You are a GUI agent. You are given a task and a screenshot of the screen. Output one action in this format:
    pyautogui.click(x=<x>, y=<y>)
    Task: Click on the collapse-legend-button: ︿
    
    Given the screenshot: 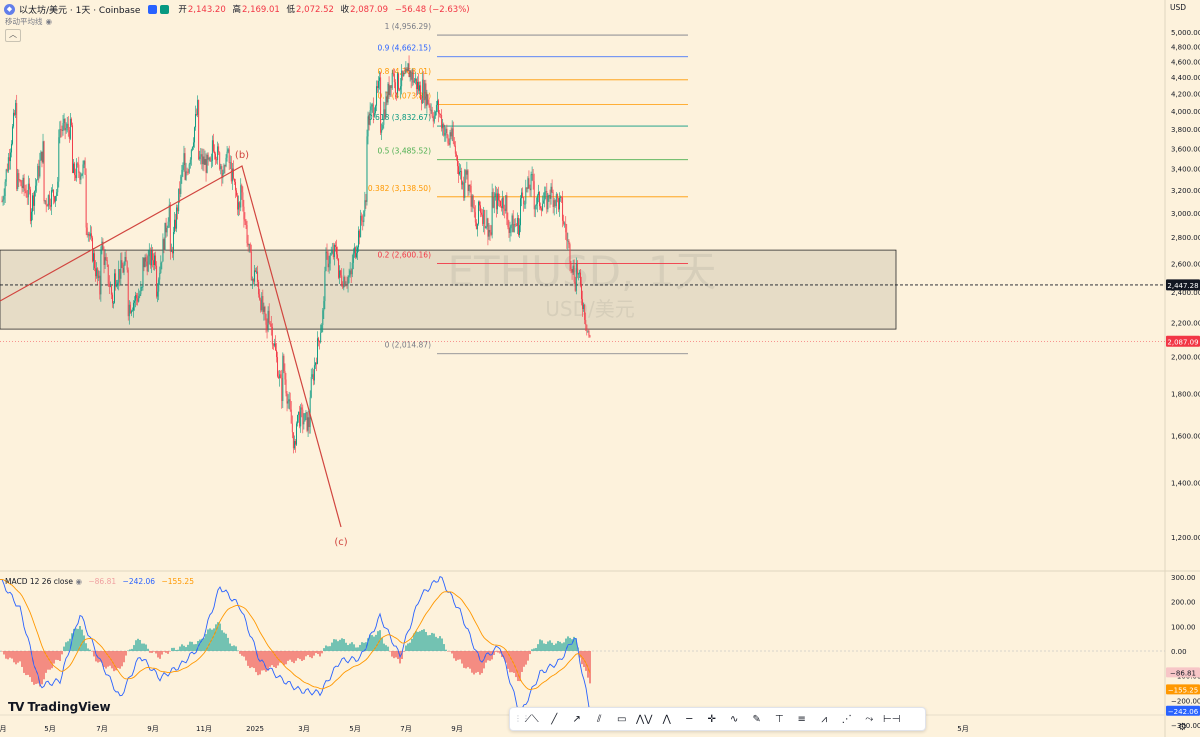 What is the action you would take?
    pyautogui.click(x=13, y=35)
    